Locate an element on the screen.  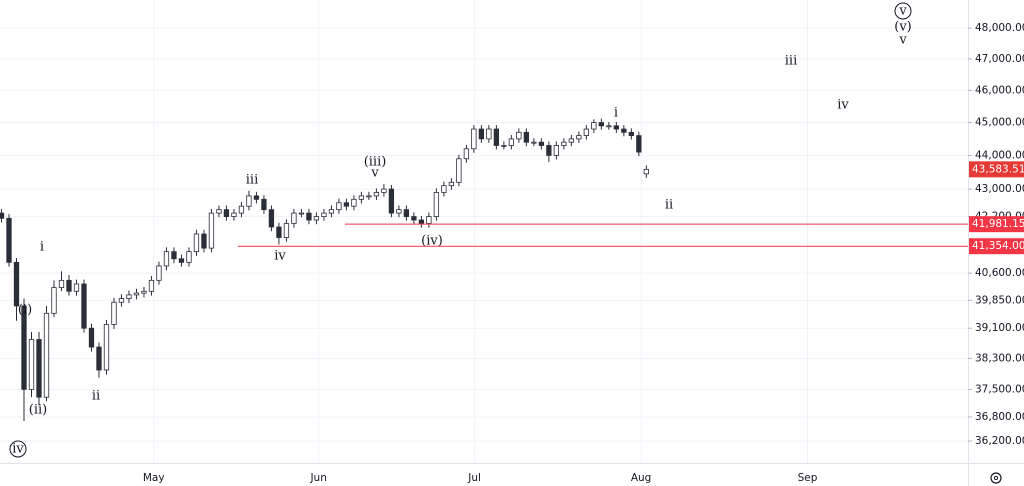
y-tick-label: 36,800.00 is located at coordinates (999, 417).